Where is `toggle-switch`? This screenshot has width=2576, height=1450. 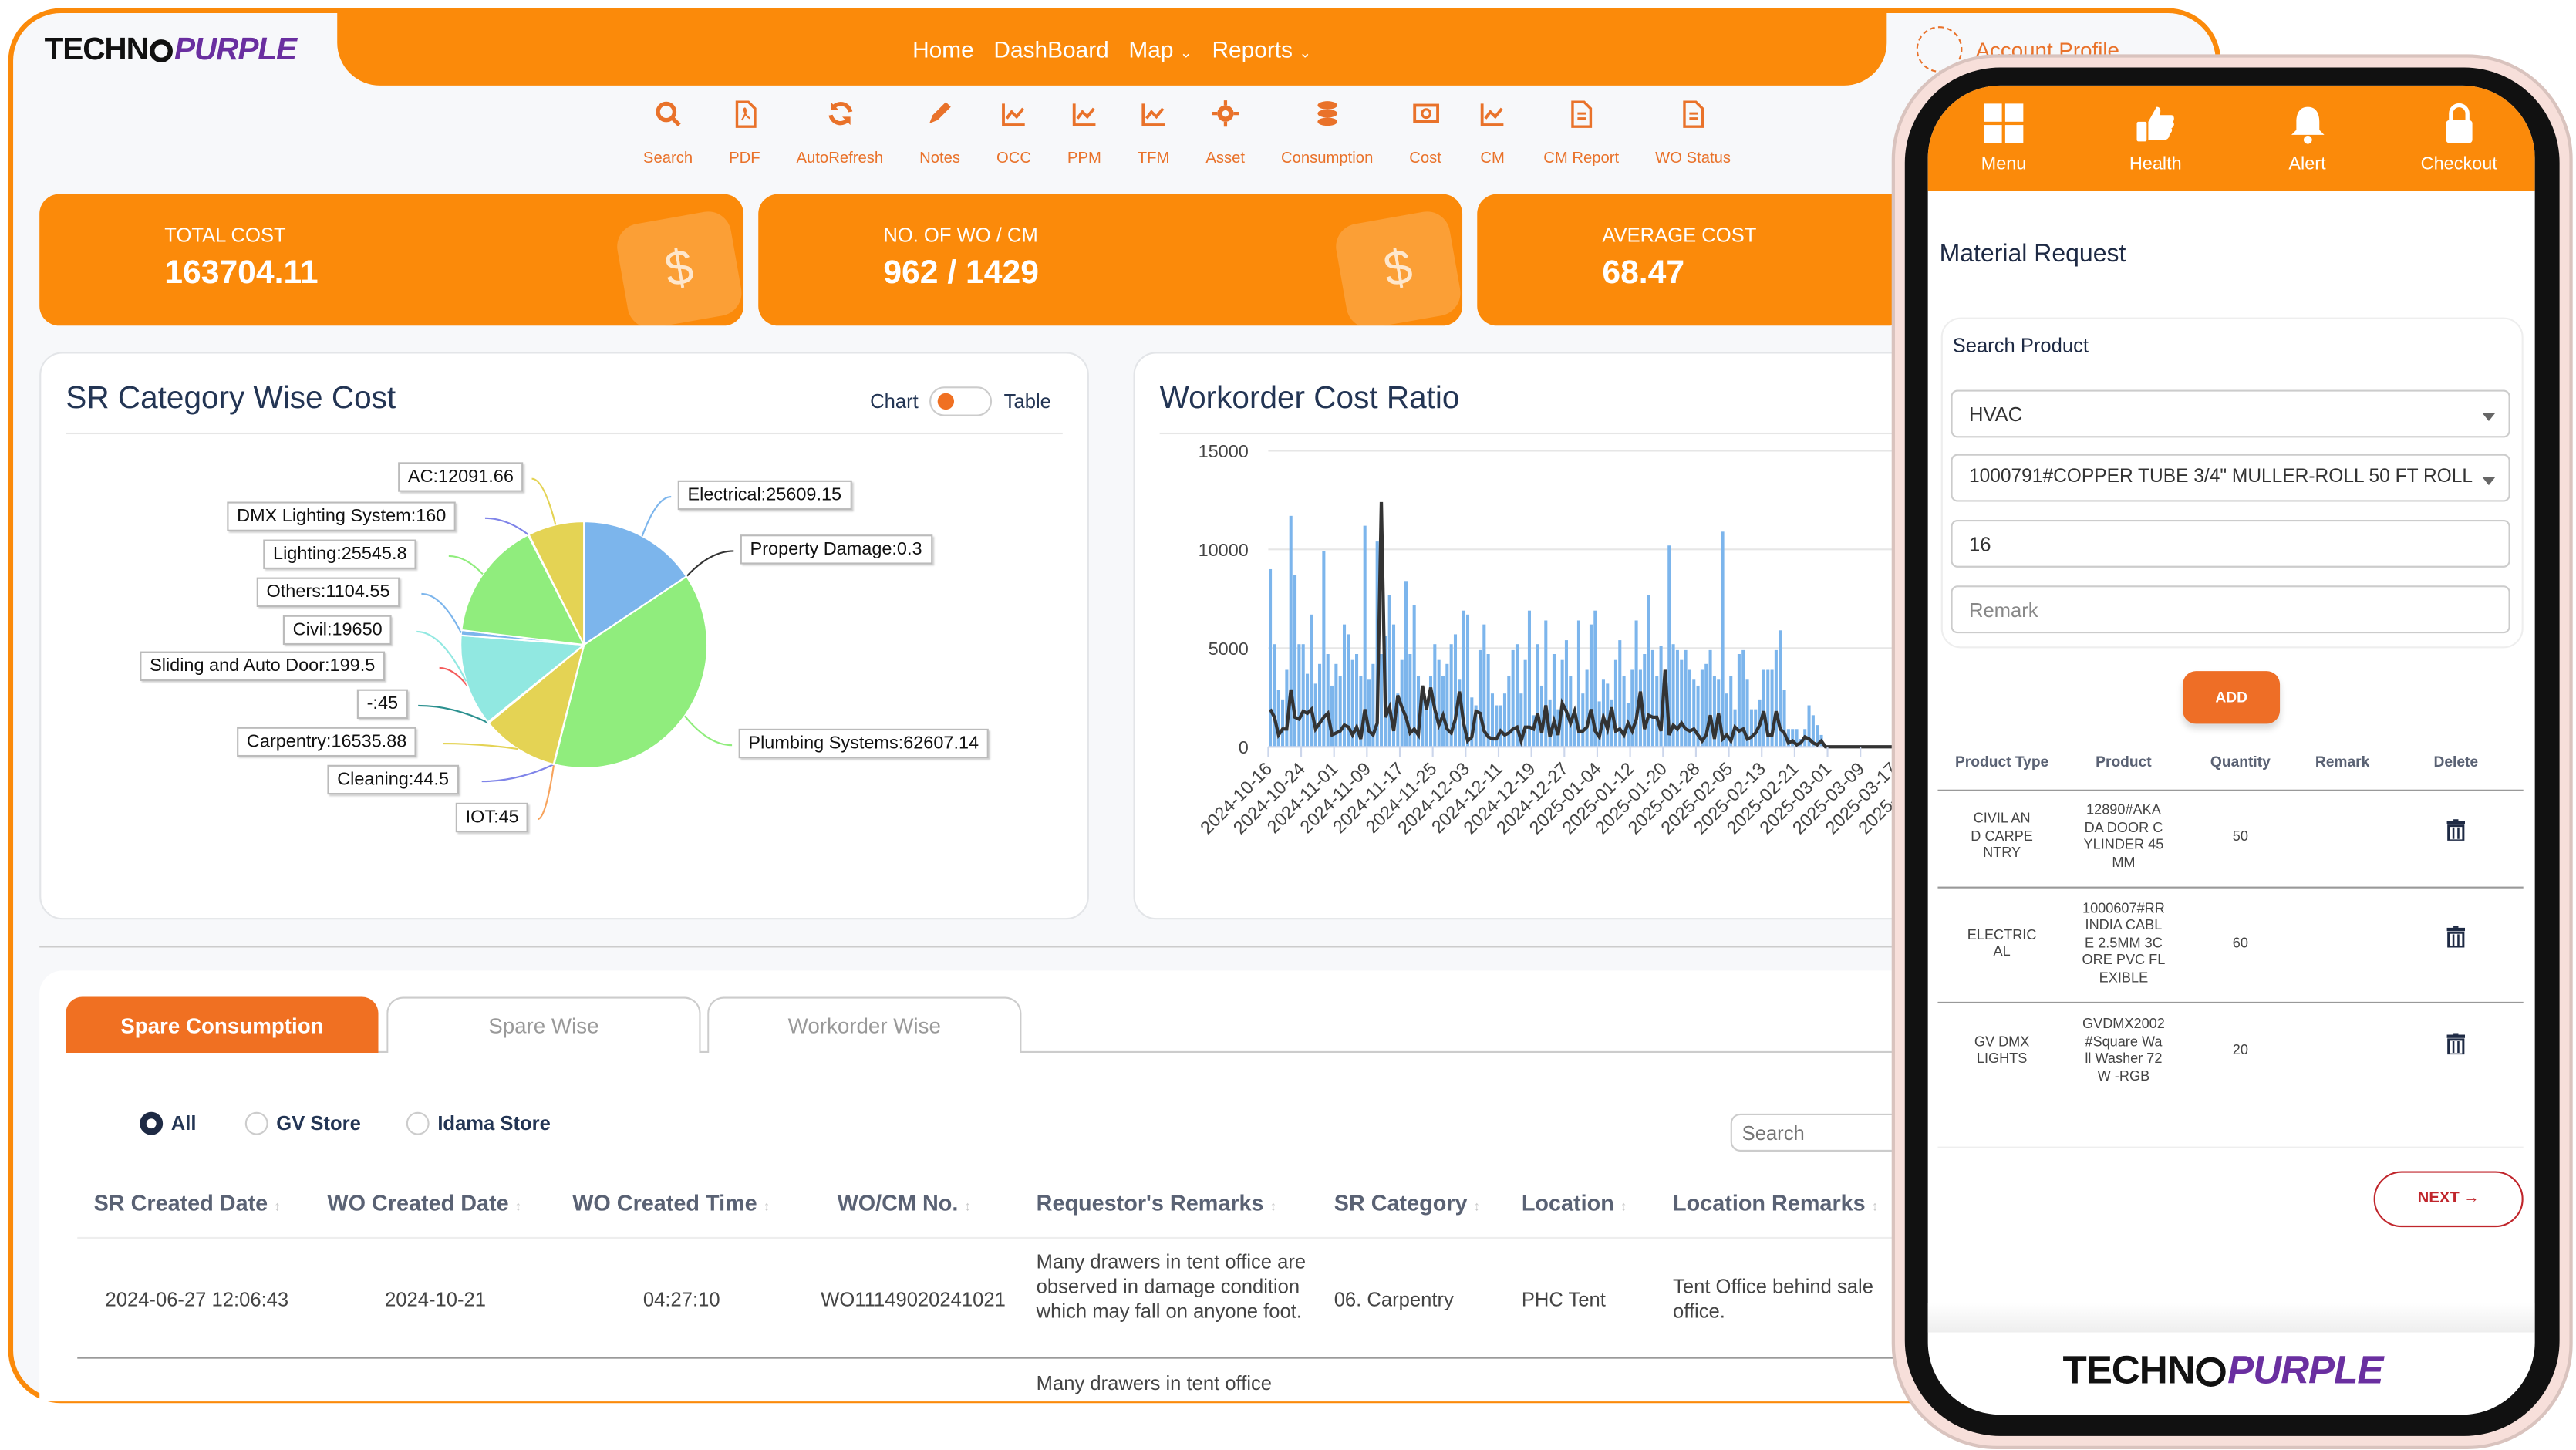 toggle-switch is located at coordinates (961, 401).